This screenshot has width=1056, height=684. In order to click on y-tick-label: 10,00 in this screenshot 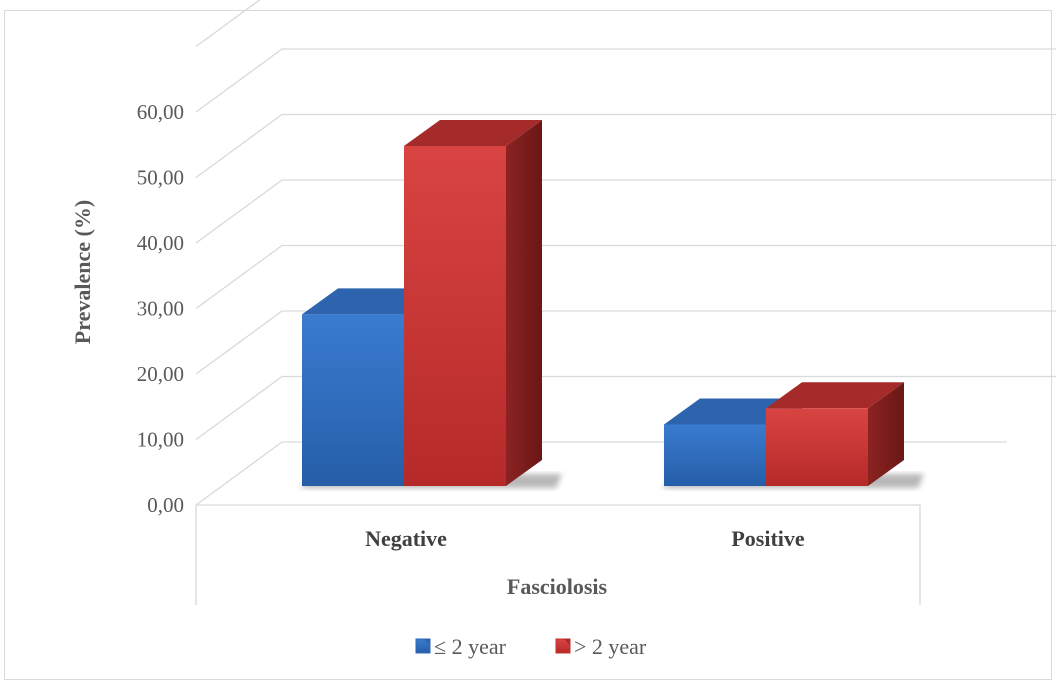, I will do `click(160, 440)`.